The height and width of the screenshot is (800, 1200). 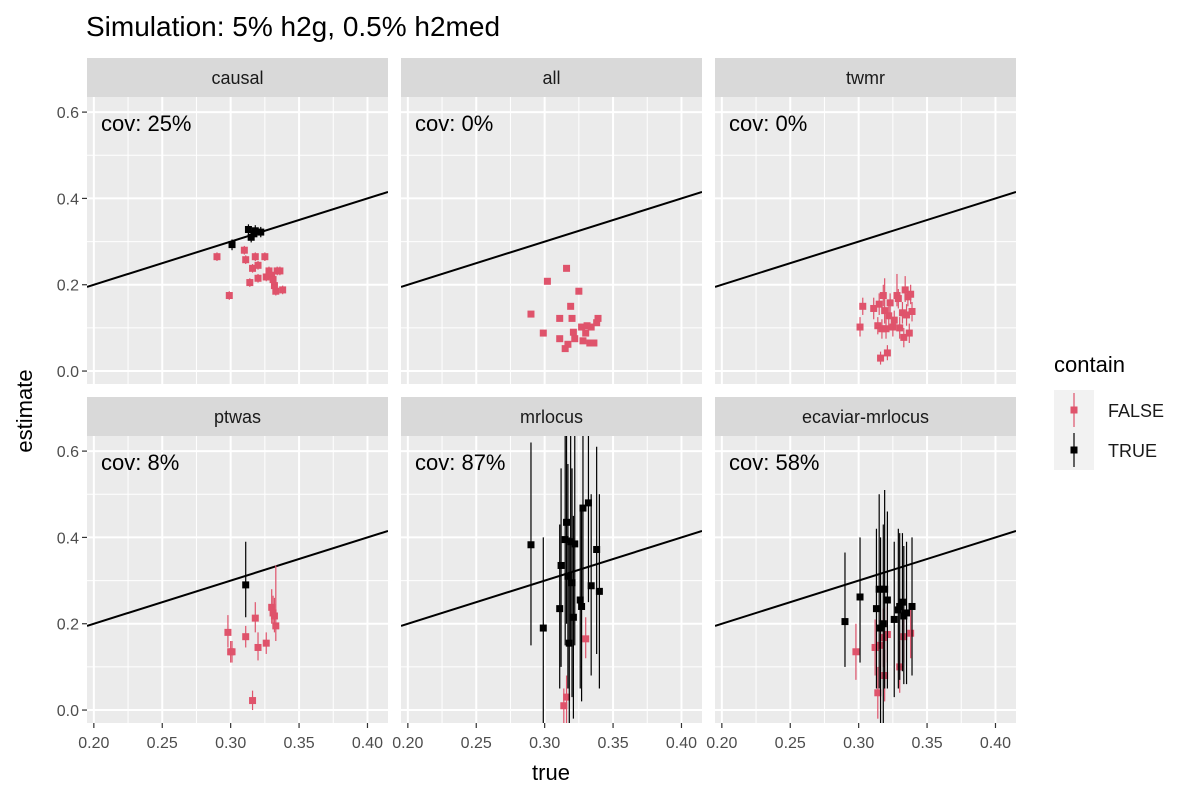 I want to click on facet-strip-label: mrlocus, so click(x=551, y=417).